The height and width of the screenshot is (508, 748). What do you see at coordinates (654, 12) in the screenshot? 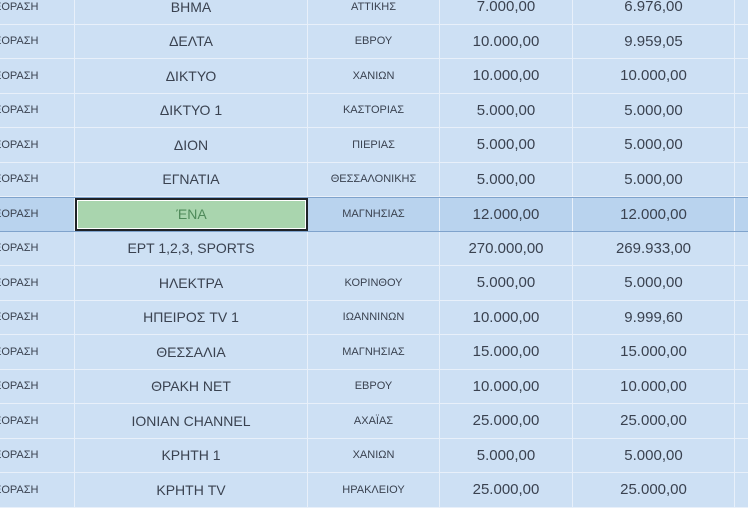
I see `cell-paid: 6.976,00` at bounding box center [654, 12].